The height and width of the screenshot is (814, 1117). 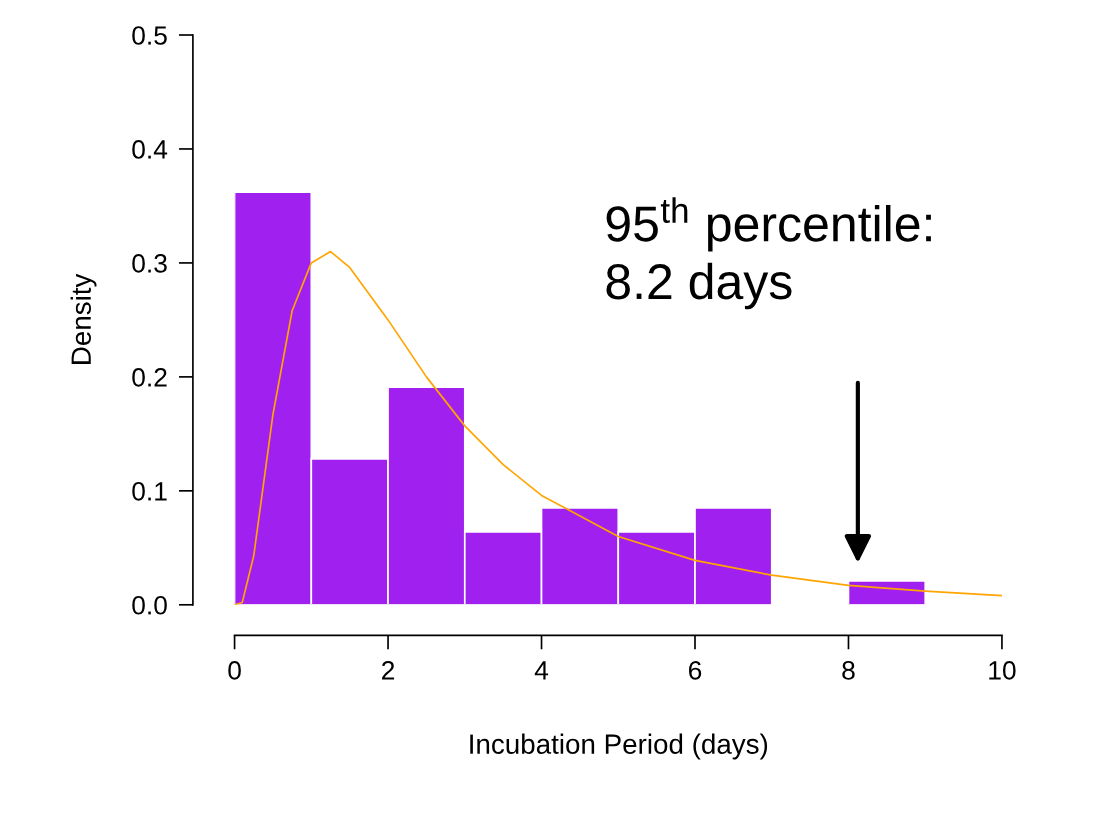 What do you see at coordinates (83, 318) in the screenshot?
I see `y-axis-title: Density` at bounding box center [83, 318].